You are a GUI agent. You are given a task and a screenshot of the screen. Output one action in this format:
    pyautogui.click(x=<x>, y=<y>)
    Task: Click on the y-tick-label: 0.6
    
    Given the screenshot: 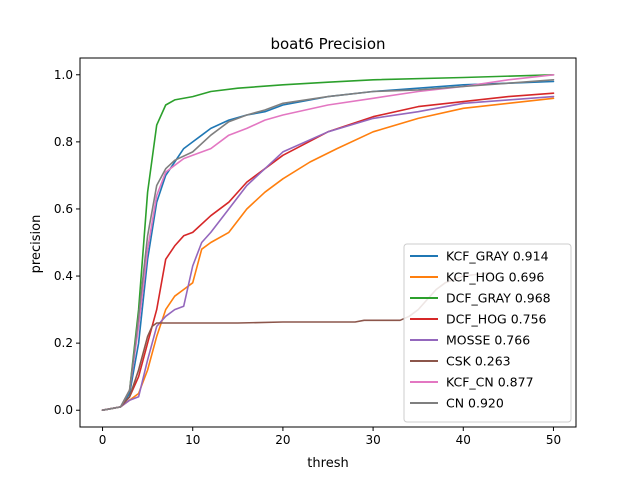 What is the action you would take?
    pyautogui.click(x=63, y=209)
    